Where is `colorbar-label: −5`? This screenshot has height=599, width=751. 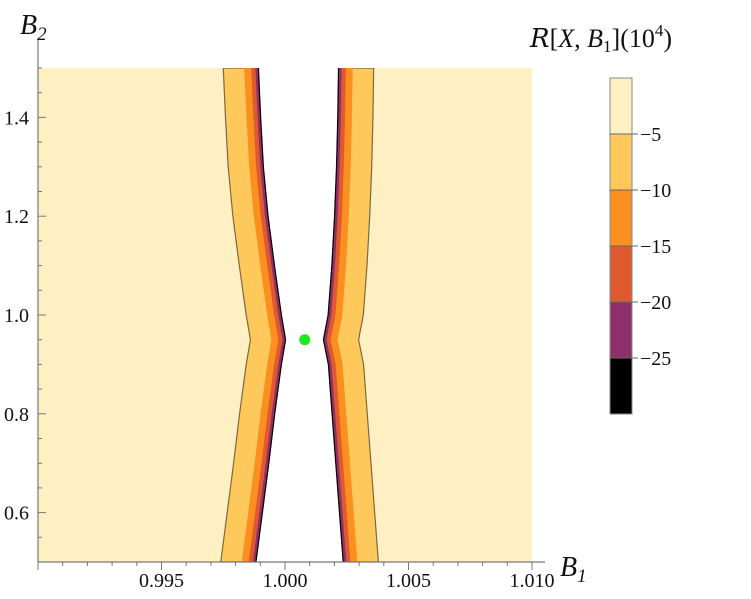
colorbar-label: −5 is located at coordinates (650, 135).